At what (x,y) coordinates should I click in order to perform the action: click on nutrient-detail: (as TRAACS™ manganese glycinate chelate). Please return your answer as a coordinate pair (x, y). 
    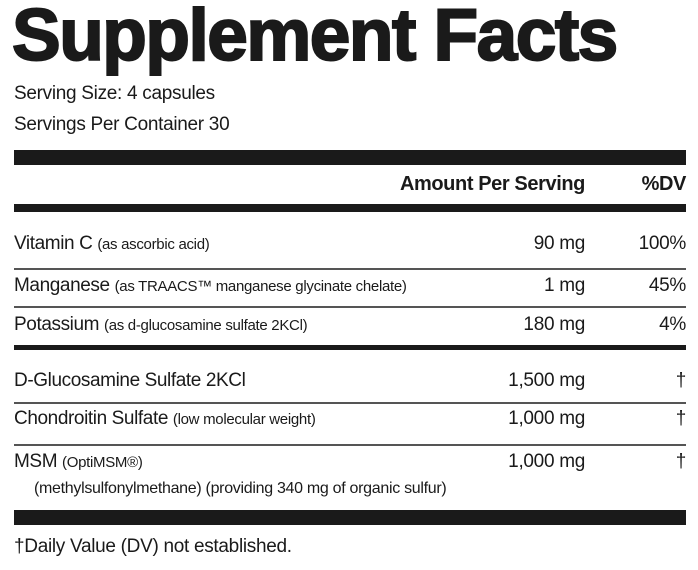
    Looking at the image, I should click on (260, 286).